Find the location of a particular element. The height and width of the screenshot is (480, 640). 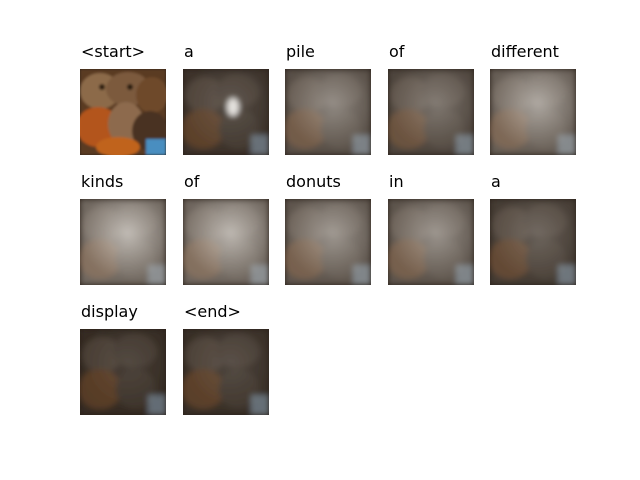

attention-cell: different is located at coordinates (533, 107).